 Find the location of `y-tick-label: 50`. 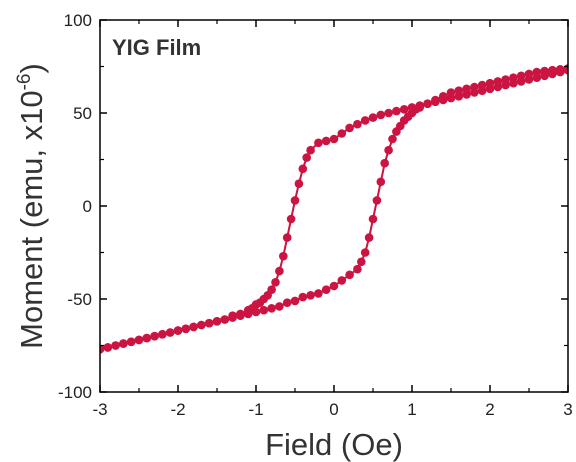

y-tick-label: 50 is located at coordinates (82, 113).